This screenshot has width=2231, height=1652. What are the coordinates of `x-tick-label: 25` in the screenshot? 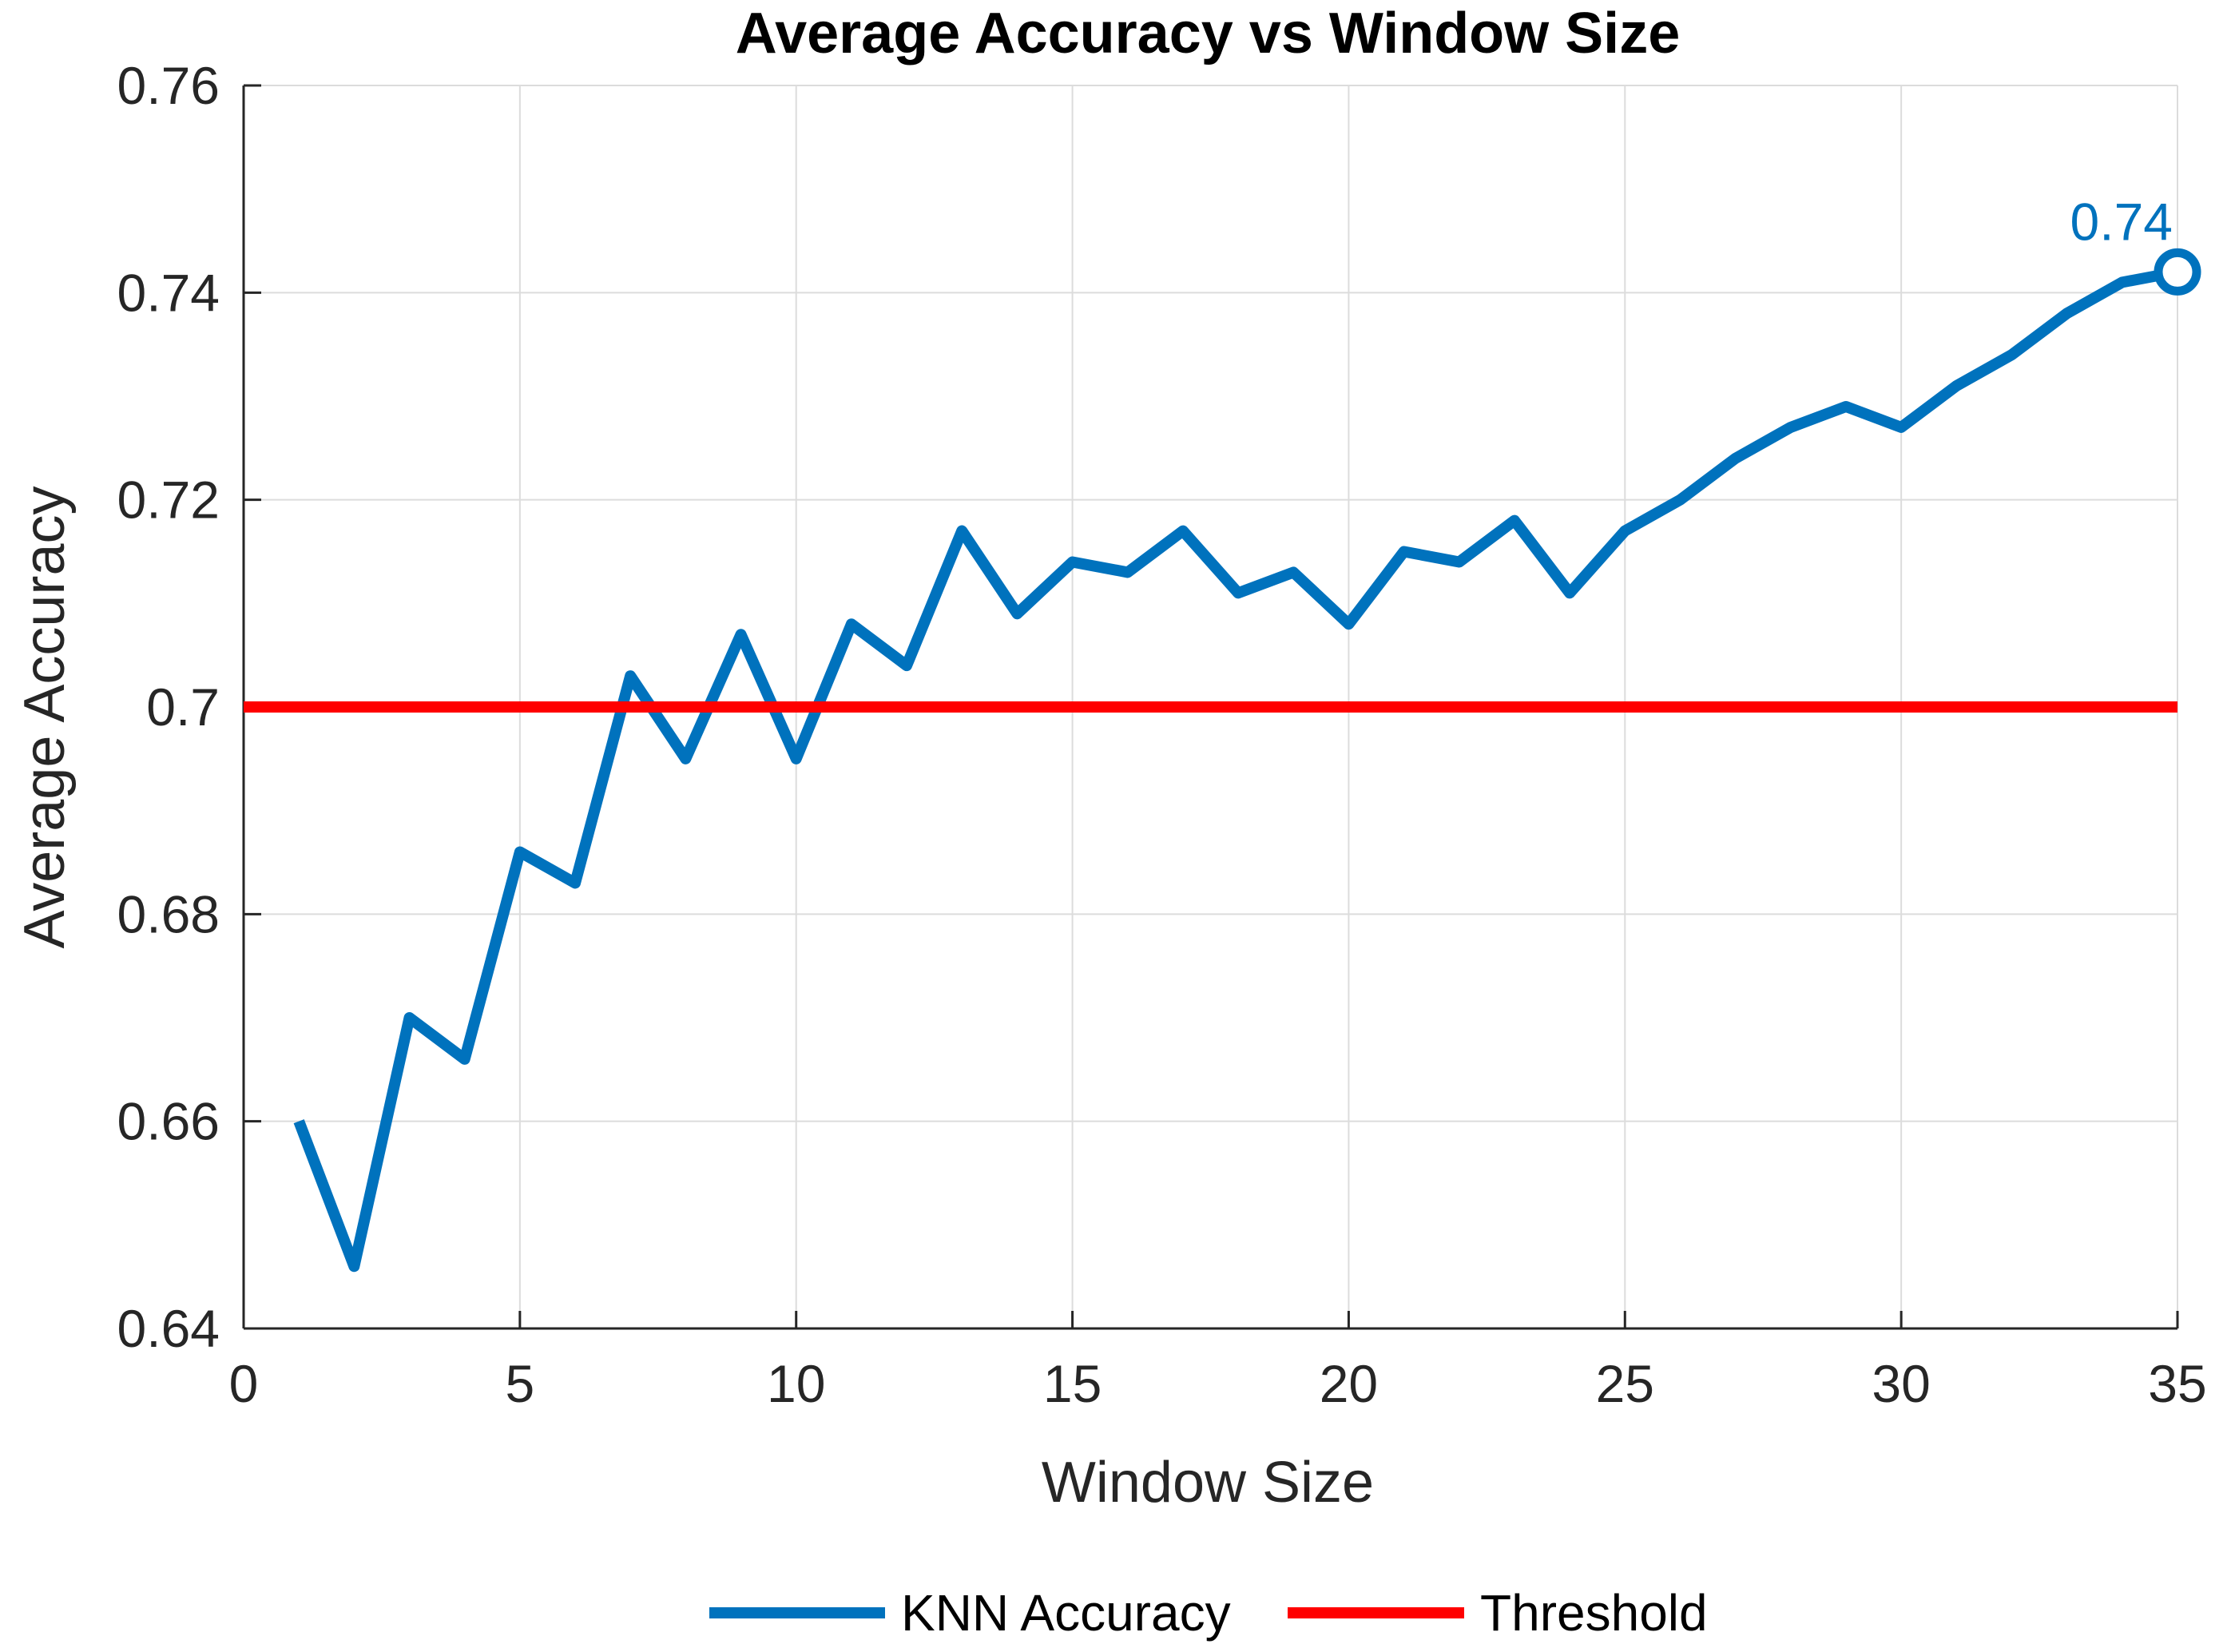 It's located at (1625, 1383).